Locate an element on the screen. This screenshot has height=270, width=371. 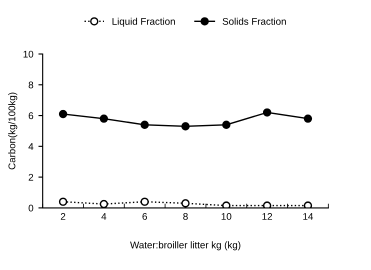
x-tick-label: 12 is located at coordinates (267, 216).